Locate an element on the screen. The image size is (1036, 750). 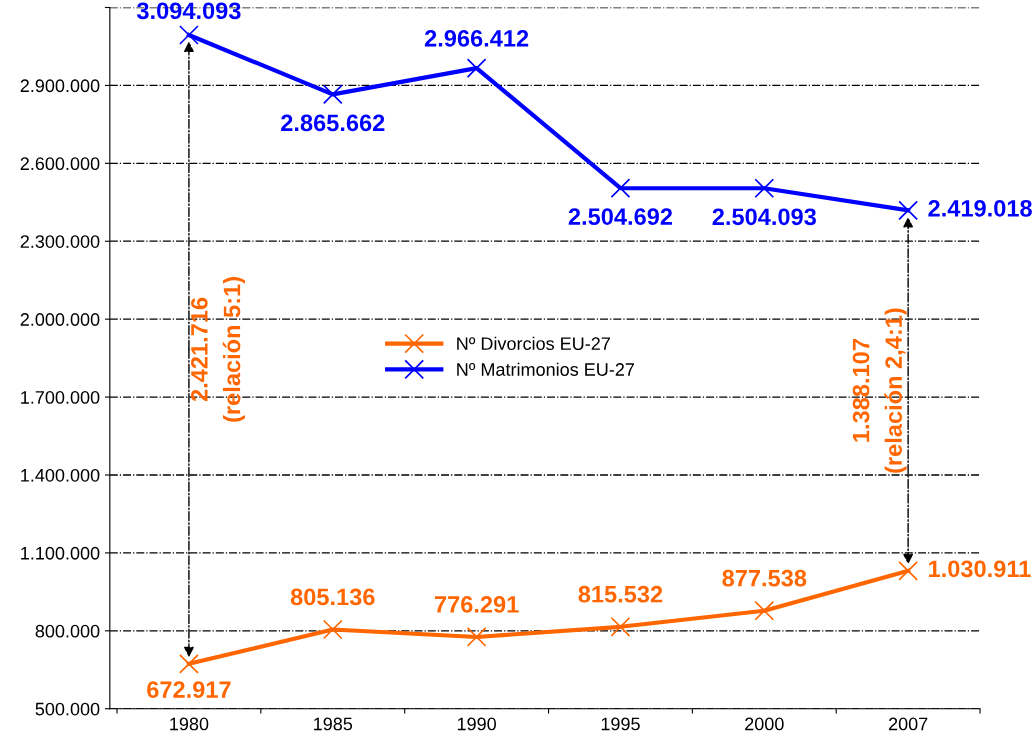
y-tick-label: 1.400.000 is located at coordinates (60, 475).